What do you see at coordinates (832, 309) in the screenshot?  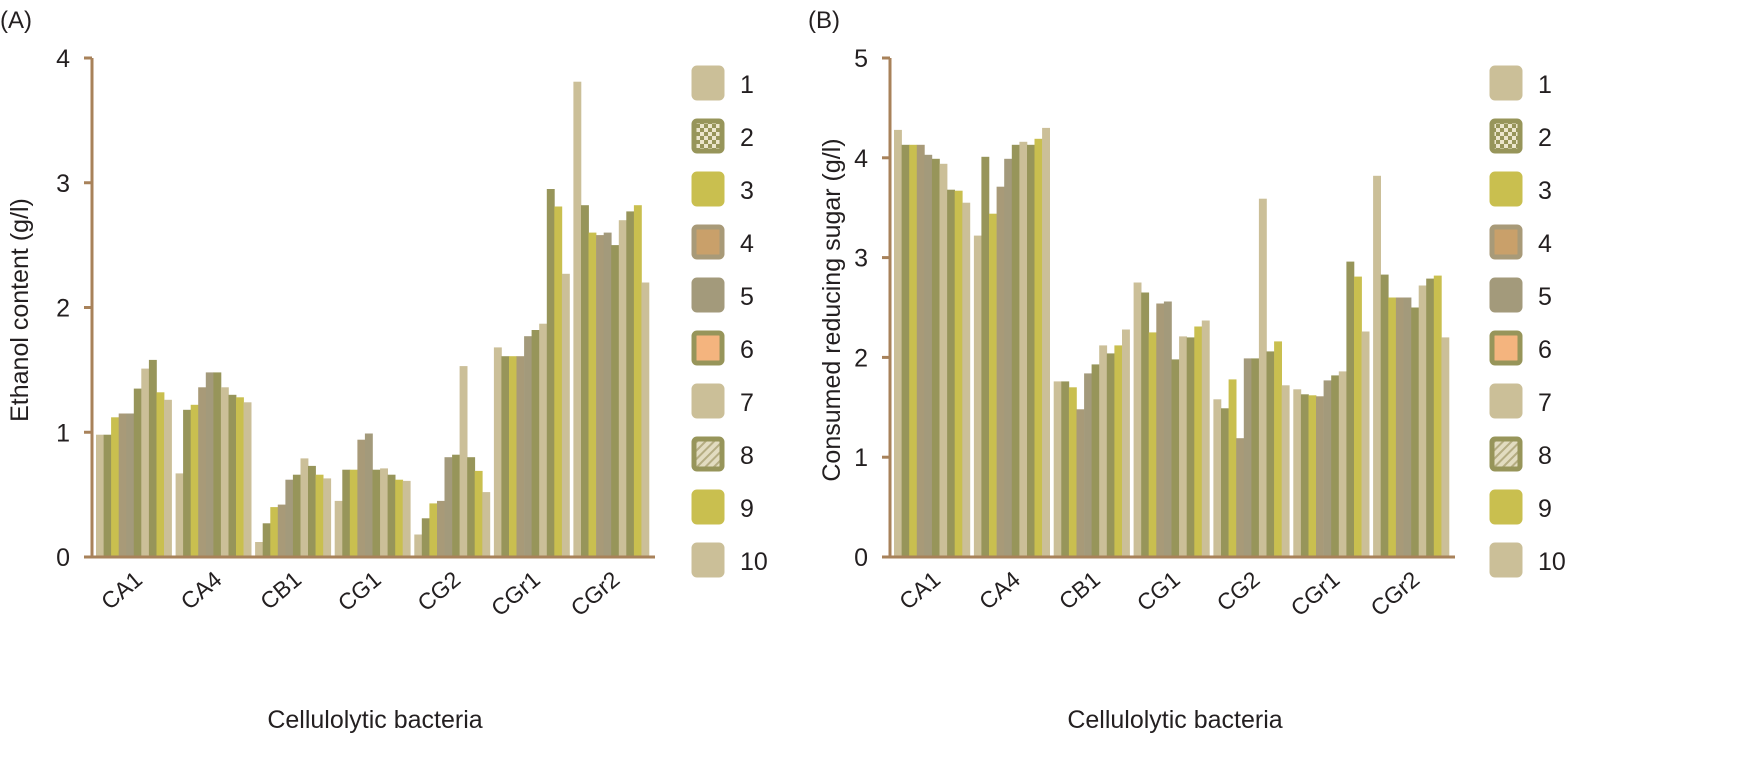 I see `y-axis-title: Consumed reducing sugar (g/l)` at bounding box center [832, 309].